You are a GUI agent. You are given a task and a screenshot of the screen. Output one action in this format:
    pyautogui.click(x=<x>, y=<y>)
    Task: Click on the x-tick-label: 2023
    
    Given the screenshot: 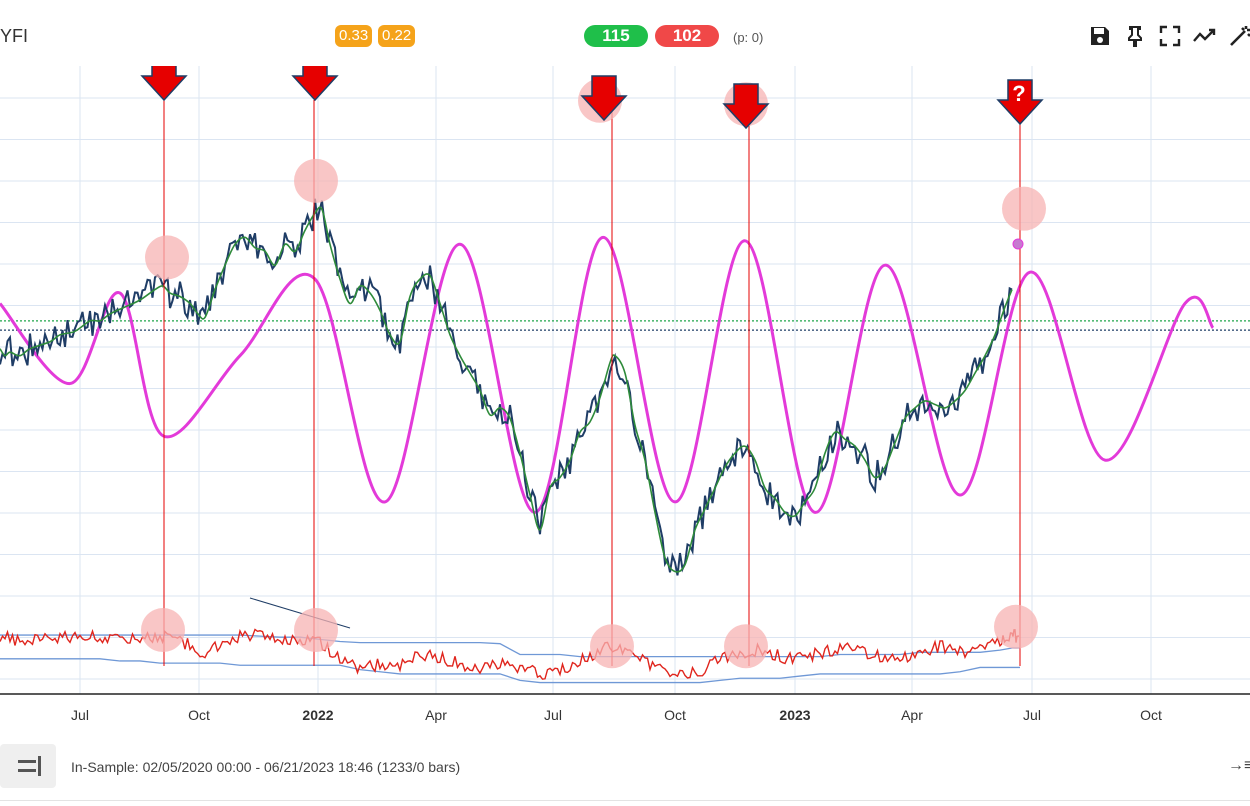 What is the action you would take?
    pyautogui.click(x=794, y=715)
    